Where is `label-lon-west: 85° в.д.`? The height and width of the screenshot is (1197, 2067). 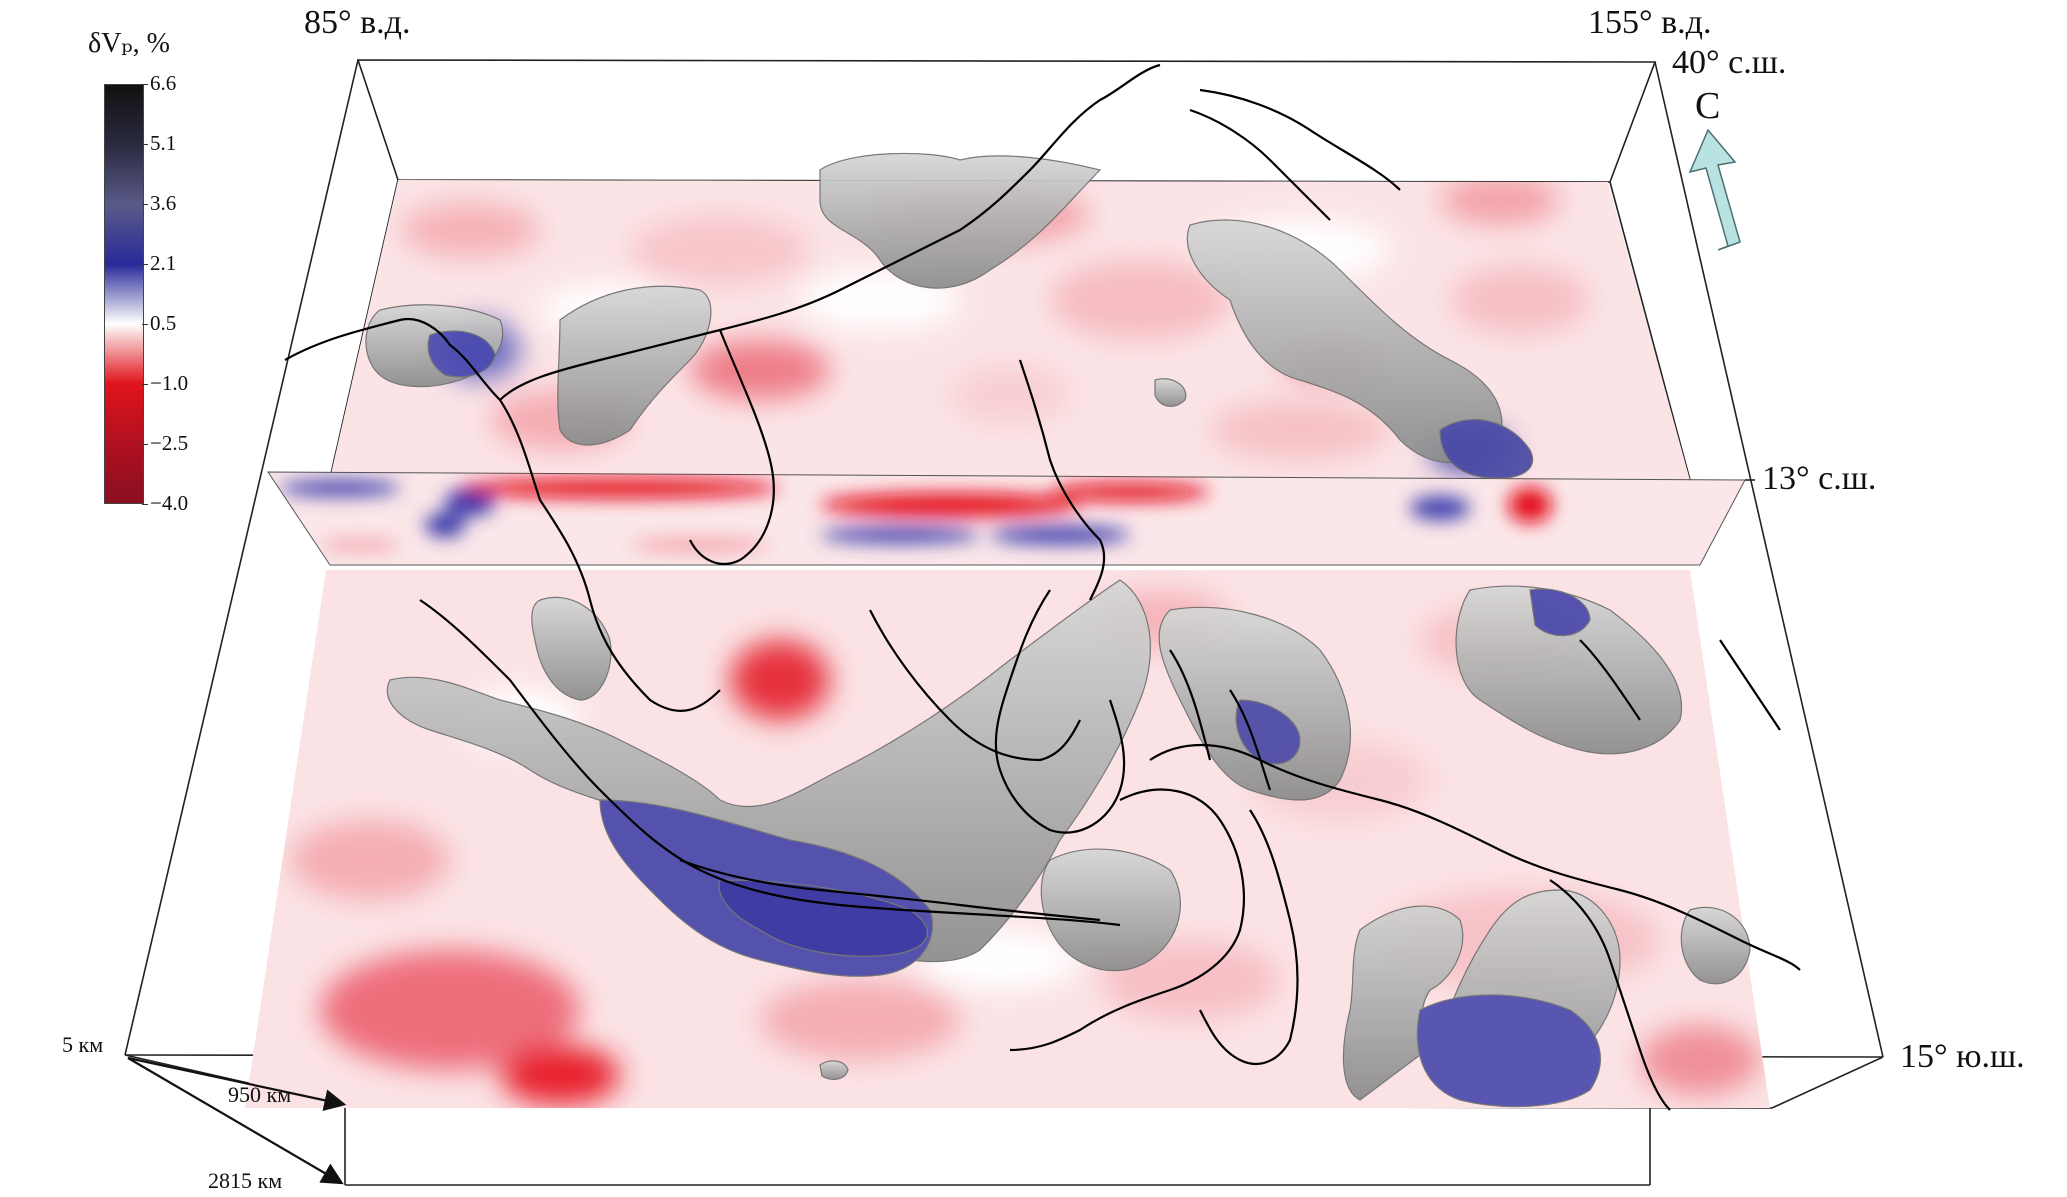 label-lon-west: 85° в.д. is located at coordinates (357, 22).